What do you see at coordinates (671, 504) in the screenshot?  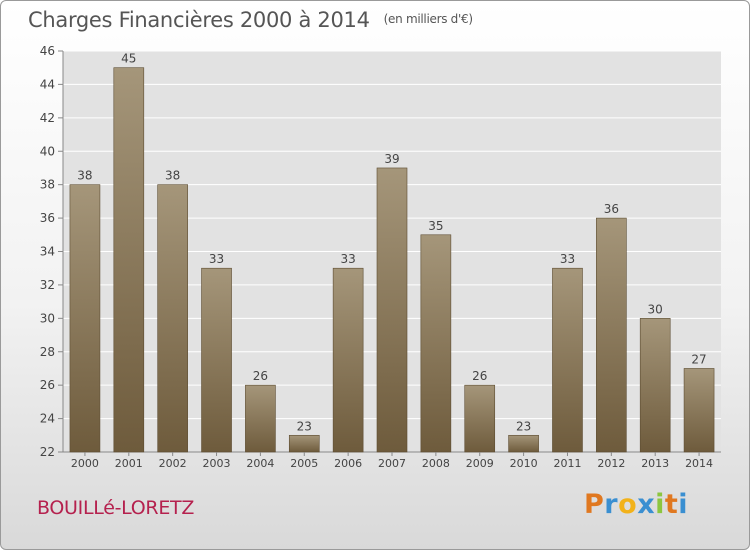 I see `logo-letter: t` at bounding box center [671, 504].